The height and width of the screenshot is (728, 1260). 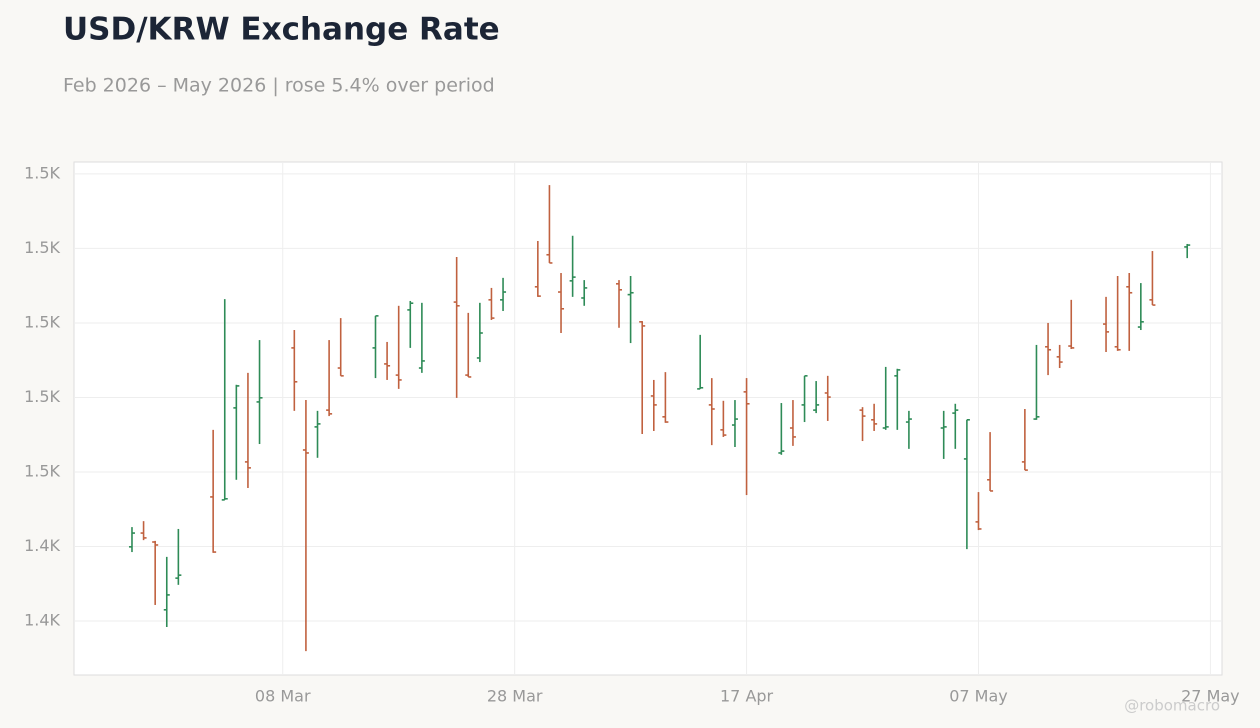 I want to click on chart-title: USD/KRW Exchange Rate, so click(x=281, y=30).